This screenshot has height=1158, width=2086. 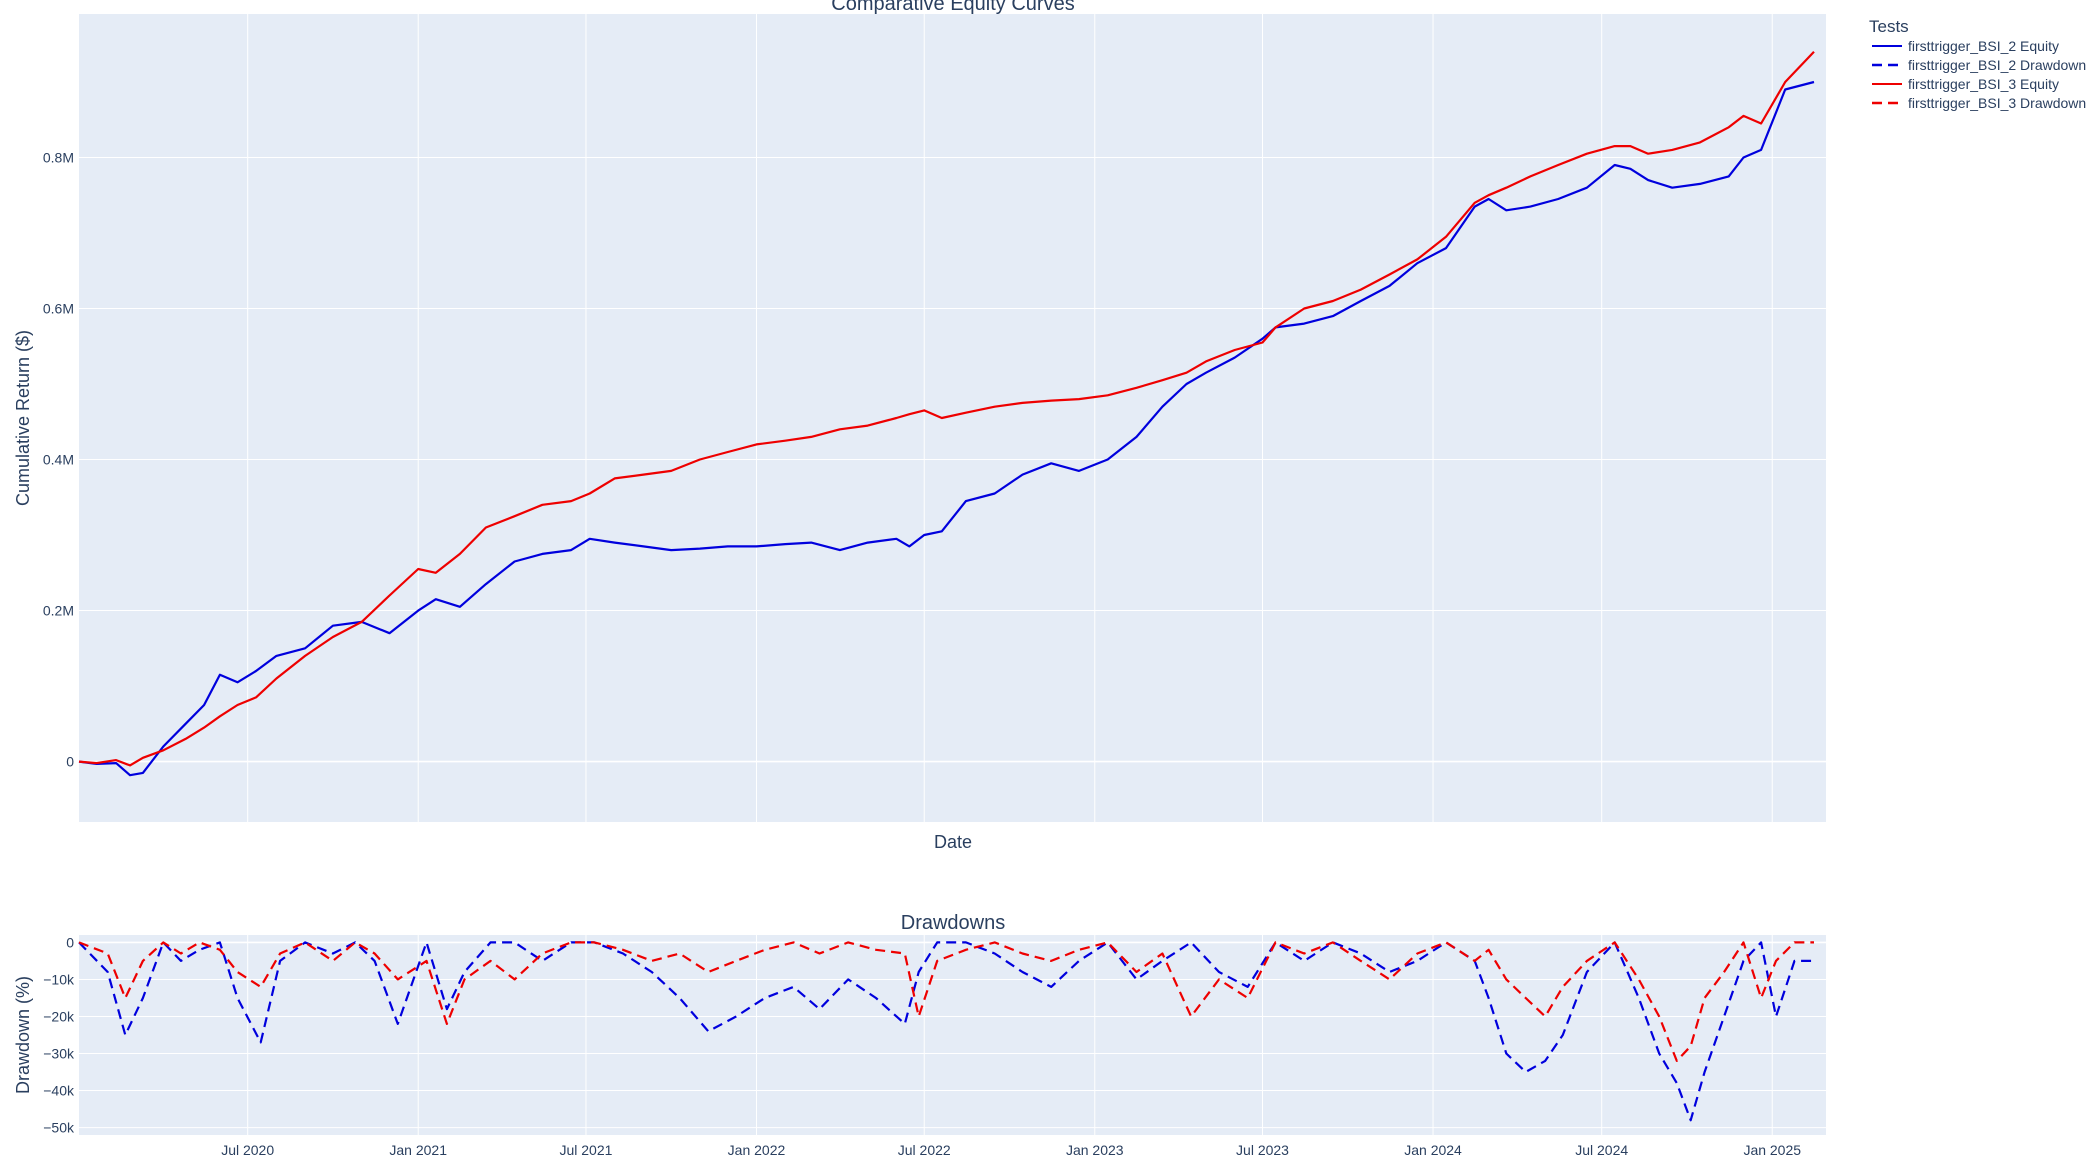 What do you see at coordinates (59, 1016) in the screenshot?
I see `y-tick-label: −20k` at bounding box center [59, 1016].